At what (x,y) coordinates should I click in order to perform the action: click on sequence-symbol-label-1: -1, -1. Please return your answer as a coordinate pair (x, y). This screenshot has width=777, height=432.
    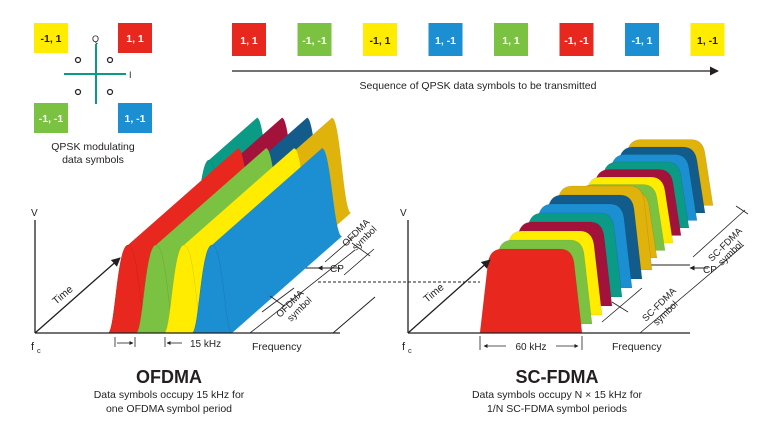
    Looking at the image, I should click on (314, 41).